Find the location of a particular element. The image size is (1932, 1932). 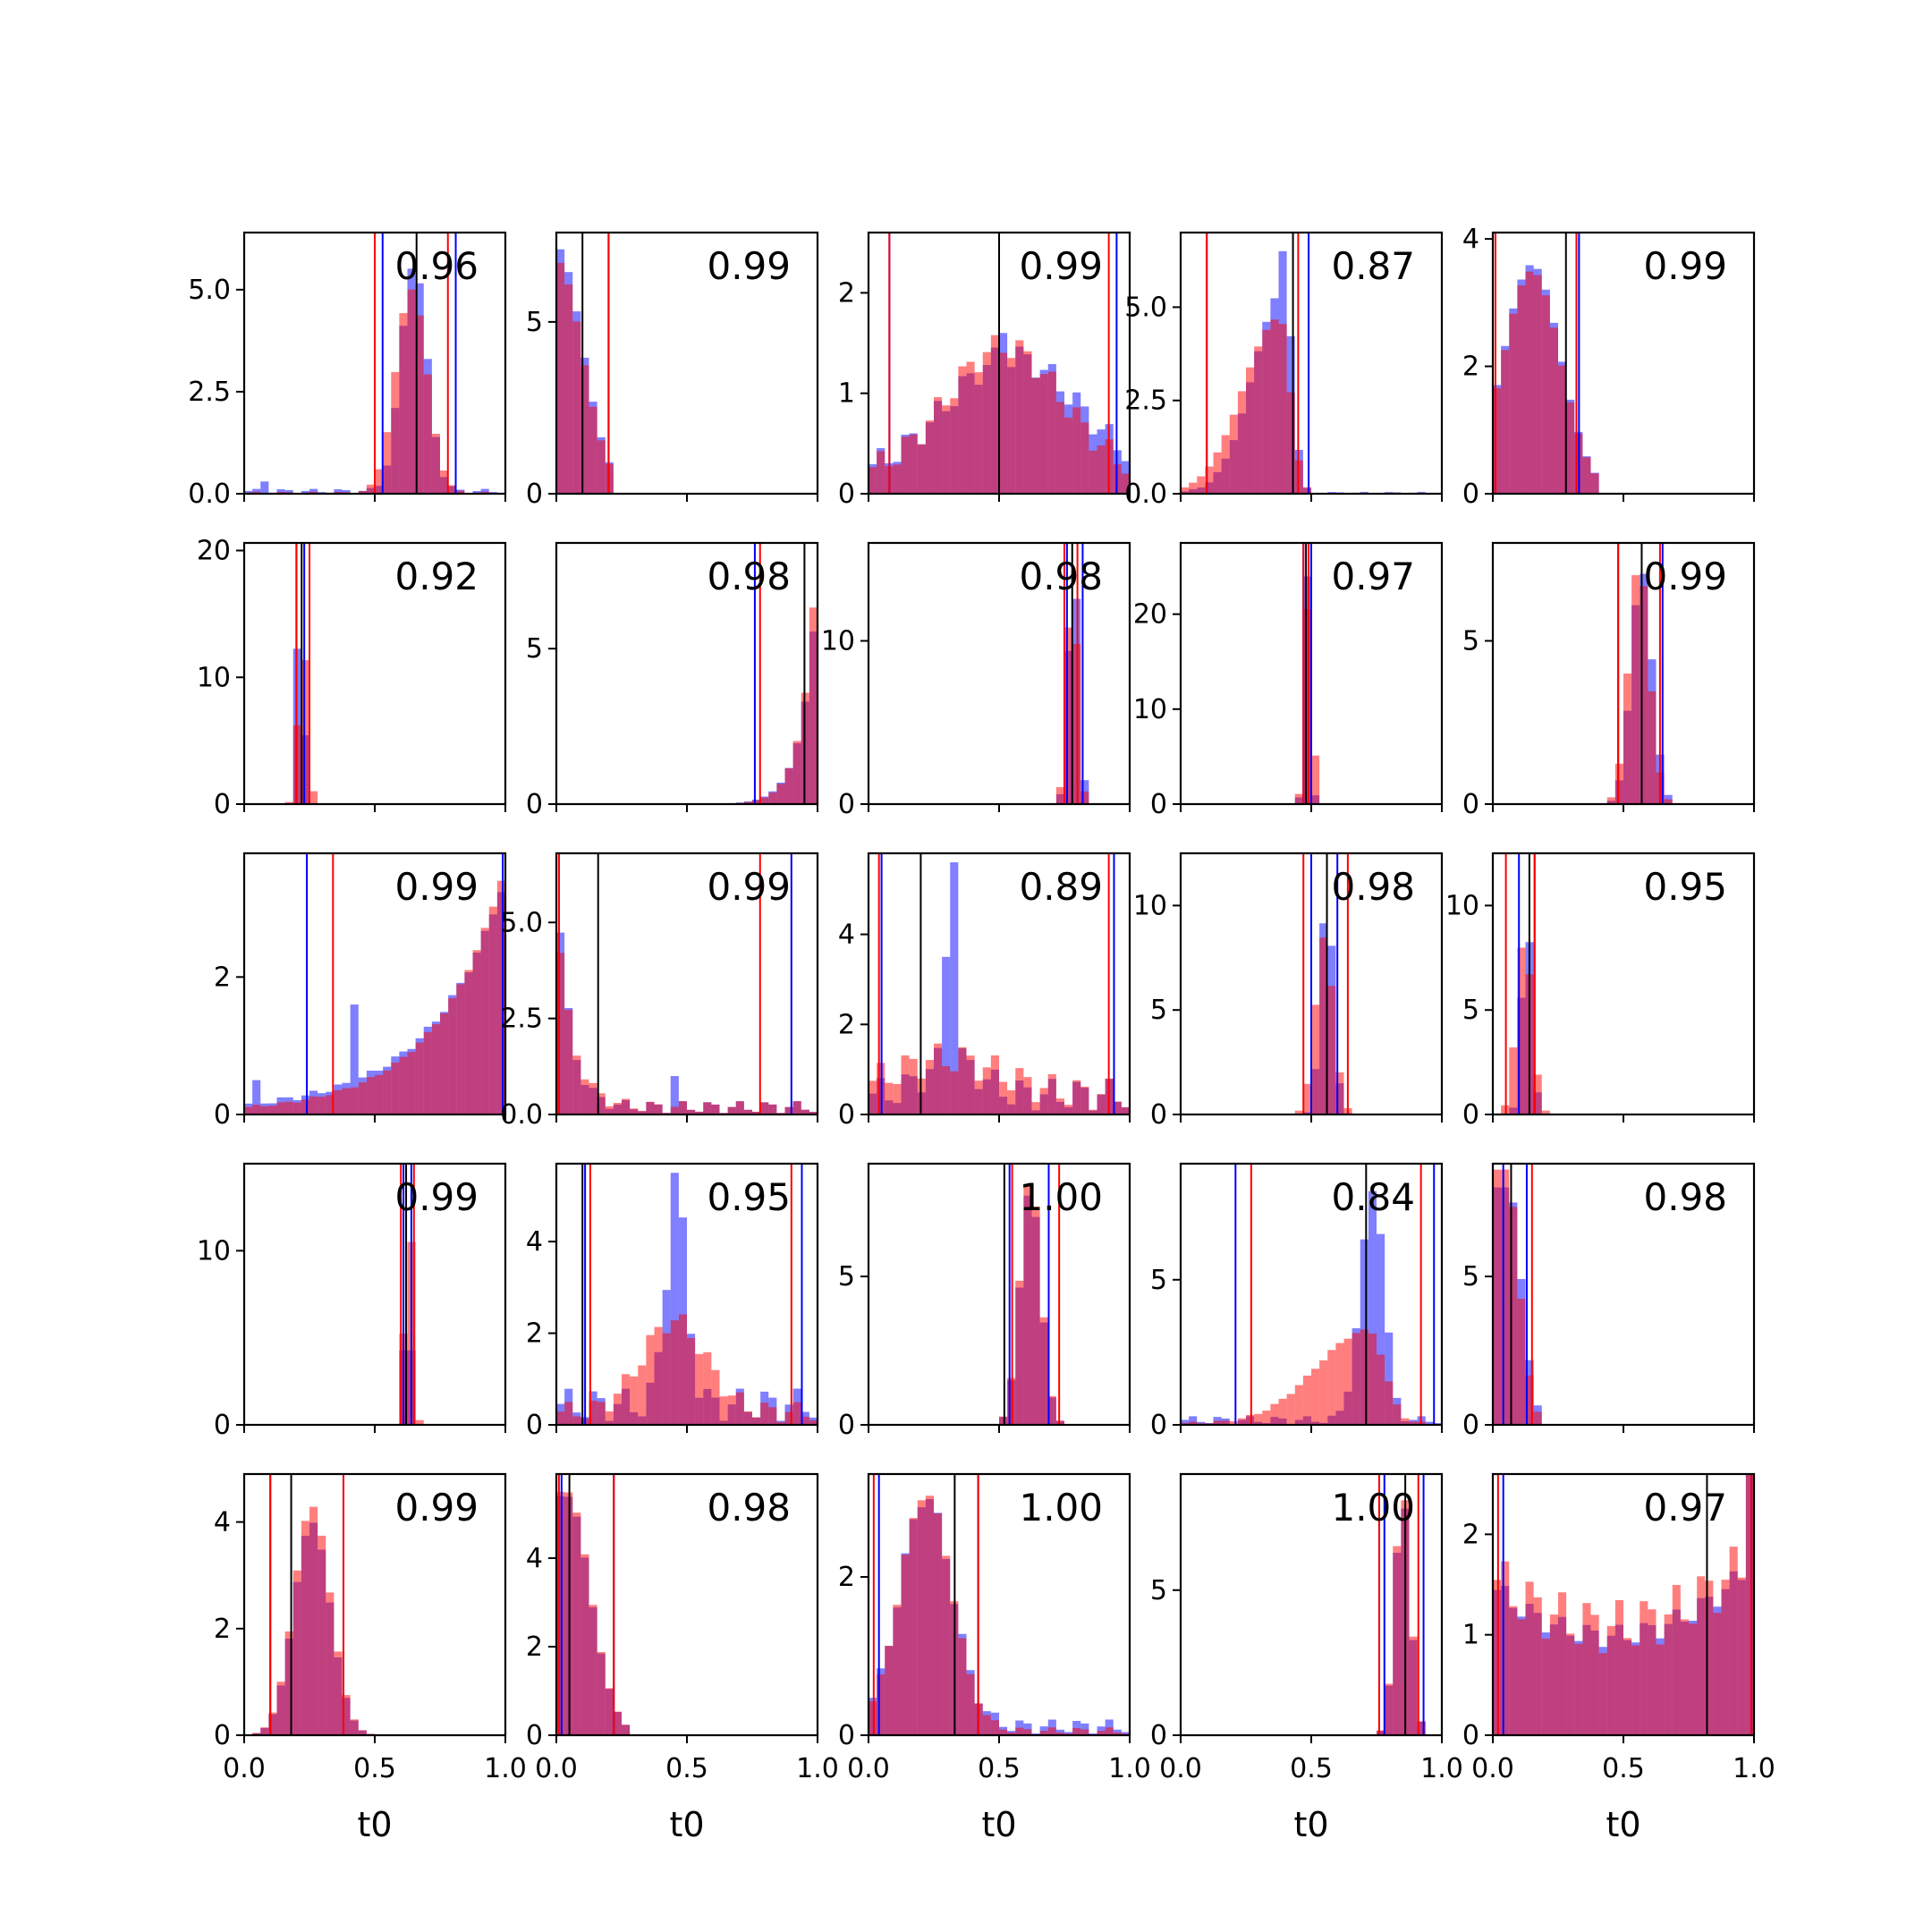

y-tick-label: 5 is located at coordinates (846, 1276).